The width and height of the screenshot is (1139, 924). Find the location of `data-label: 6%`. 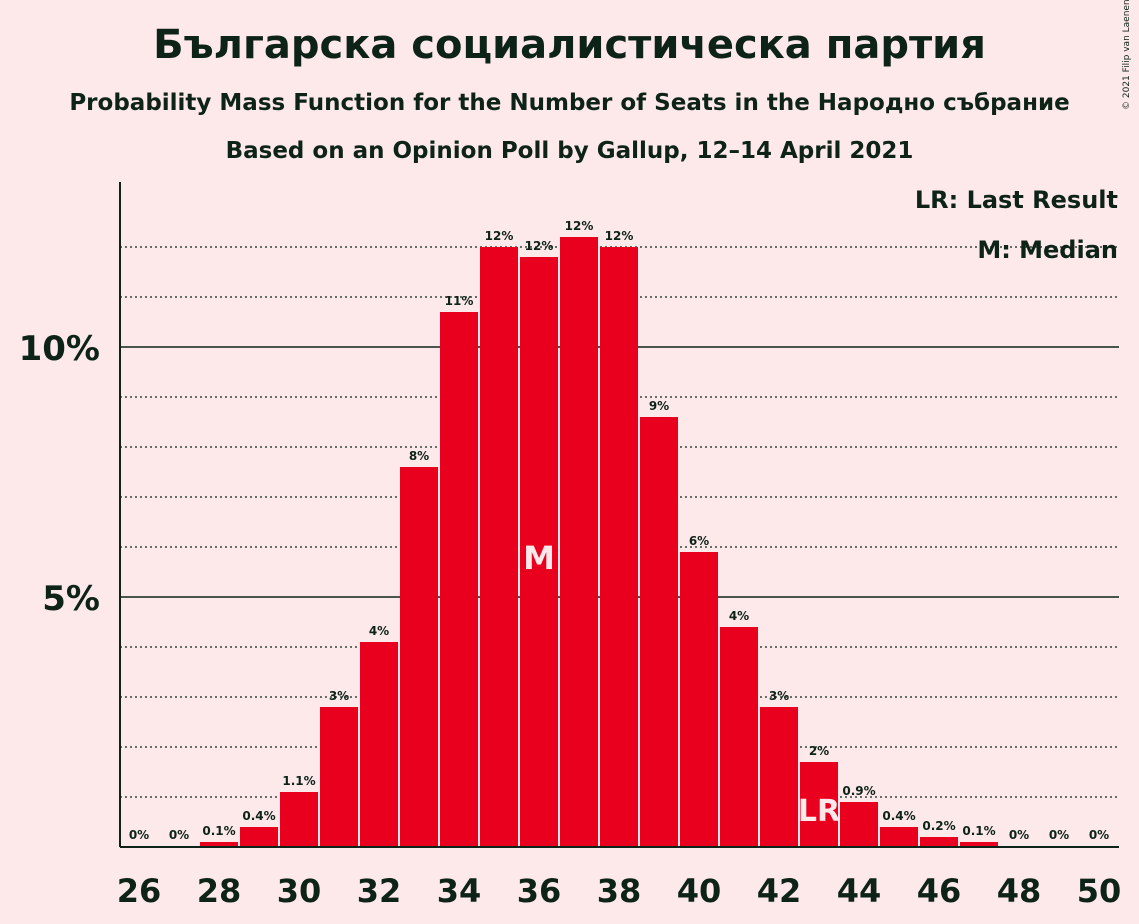

data-label: 6% is located at coordinates (699, 541).